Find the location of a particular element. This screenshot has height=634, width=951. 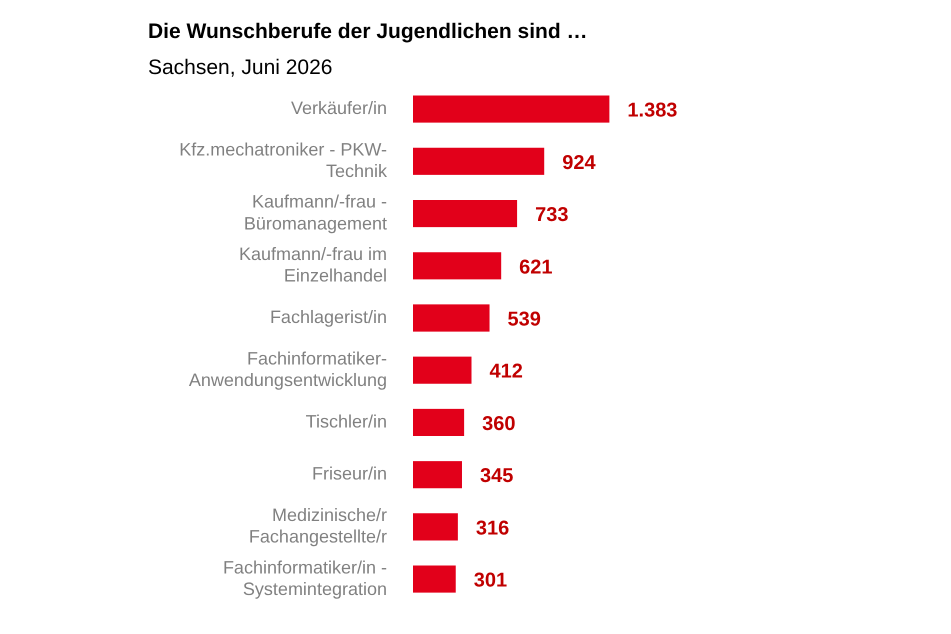

data-label: 316 is located at coordinates (493, 528).